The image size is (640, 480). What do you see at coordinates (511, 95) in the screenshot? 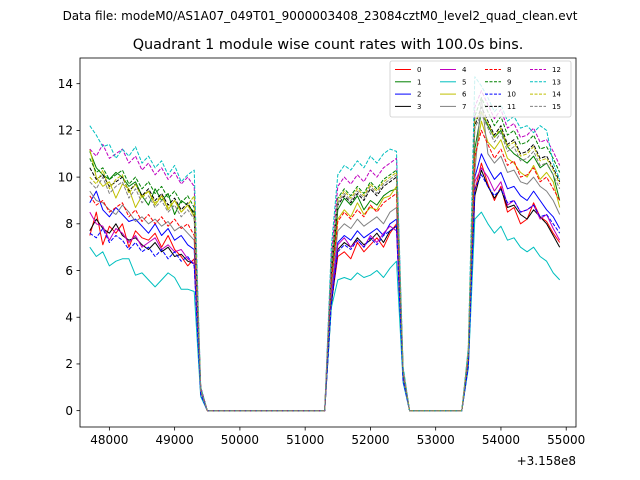
I see `legend-label-10: 10` at bounding box center [511, 95].